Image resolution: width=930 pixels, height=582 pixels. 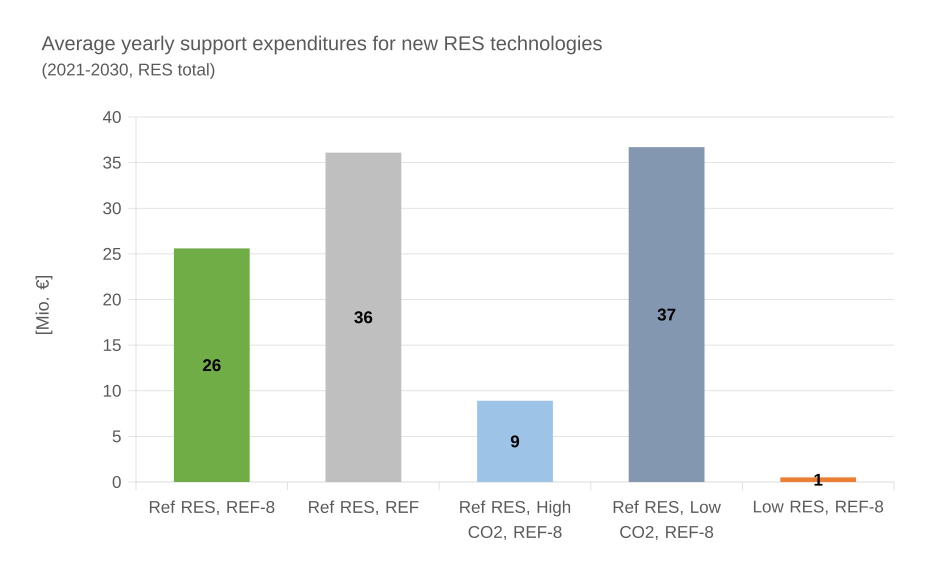 What do you see at coordinates (112, 299) in the screenshot?
I see `y-tick-label: 20` at bounding box center [112, 299].